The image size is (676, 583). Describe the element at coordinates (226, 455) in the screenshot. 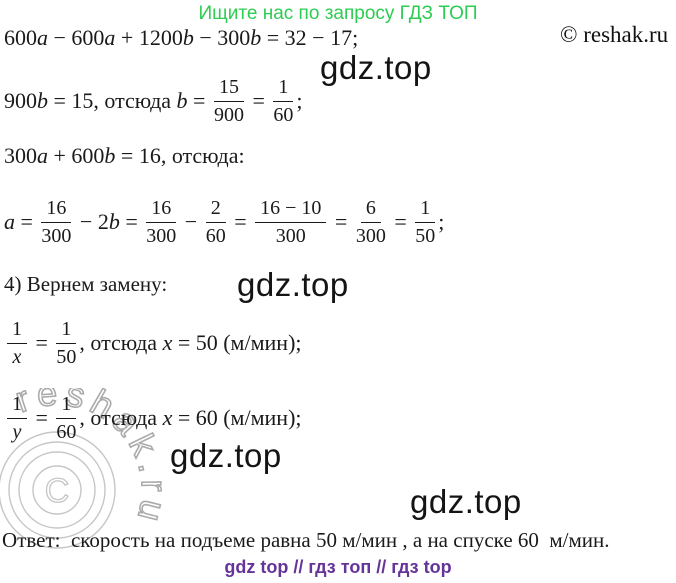

I see `gdz-top-watermark-3: gdz.top` at that location.